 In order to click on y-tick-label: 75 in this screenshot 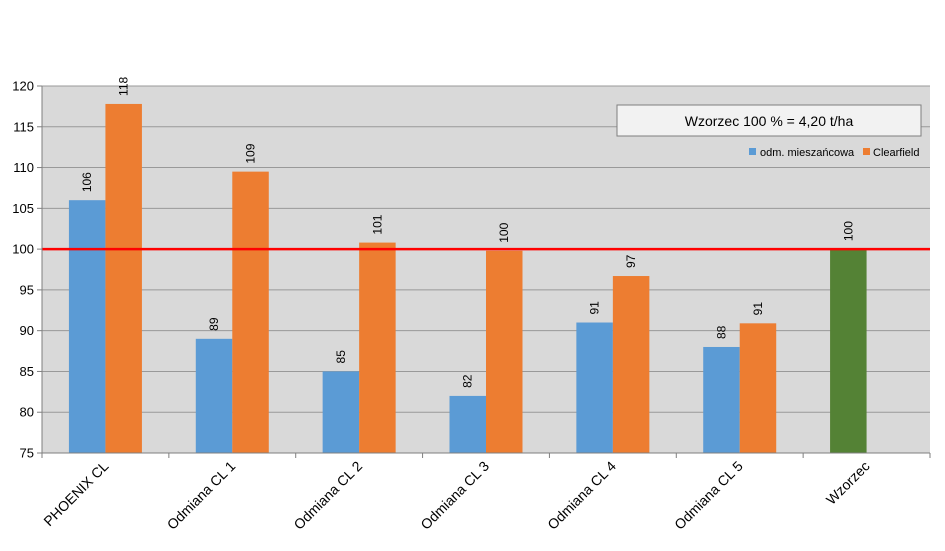, I will do `click(27, 453)`.